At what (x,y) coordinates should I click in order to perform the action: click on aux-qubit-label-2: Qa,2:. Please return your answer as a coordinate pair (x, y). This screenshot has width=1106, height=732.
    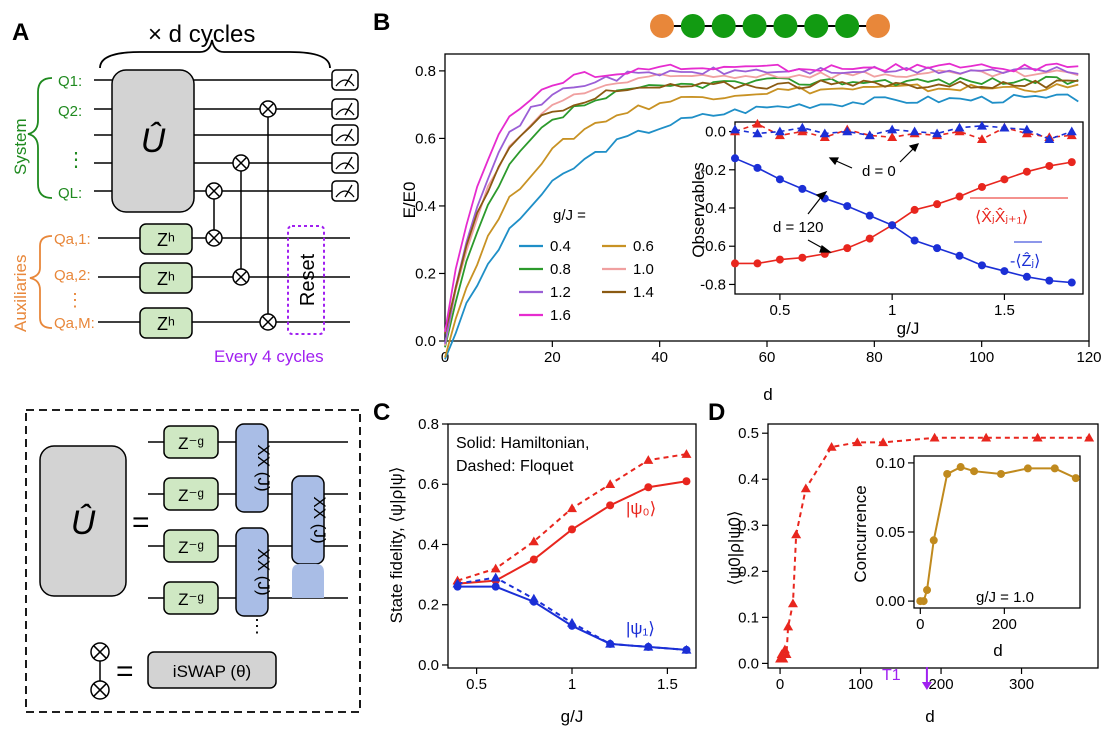
    Looking at the image, I should click on (72, 275).